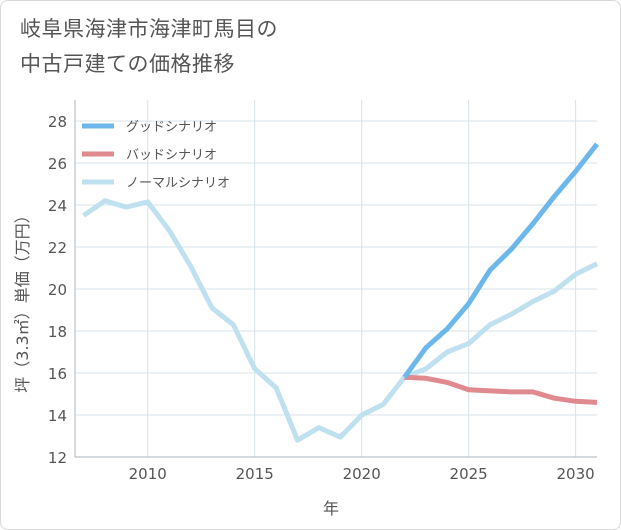 This screenshot has width=621, height=530. I want to click on x-tick-label-3: 2025, so click(469, 474).